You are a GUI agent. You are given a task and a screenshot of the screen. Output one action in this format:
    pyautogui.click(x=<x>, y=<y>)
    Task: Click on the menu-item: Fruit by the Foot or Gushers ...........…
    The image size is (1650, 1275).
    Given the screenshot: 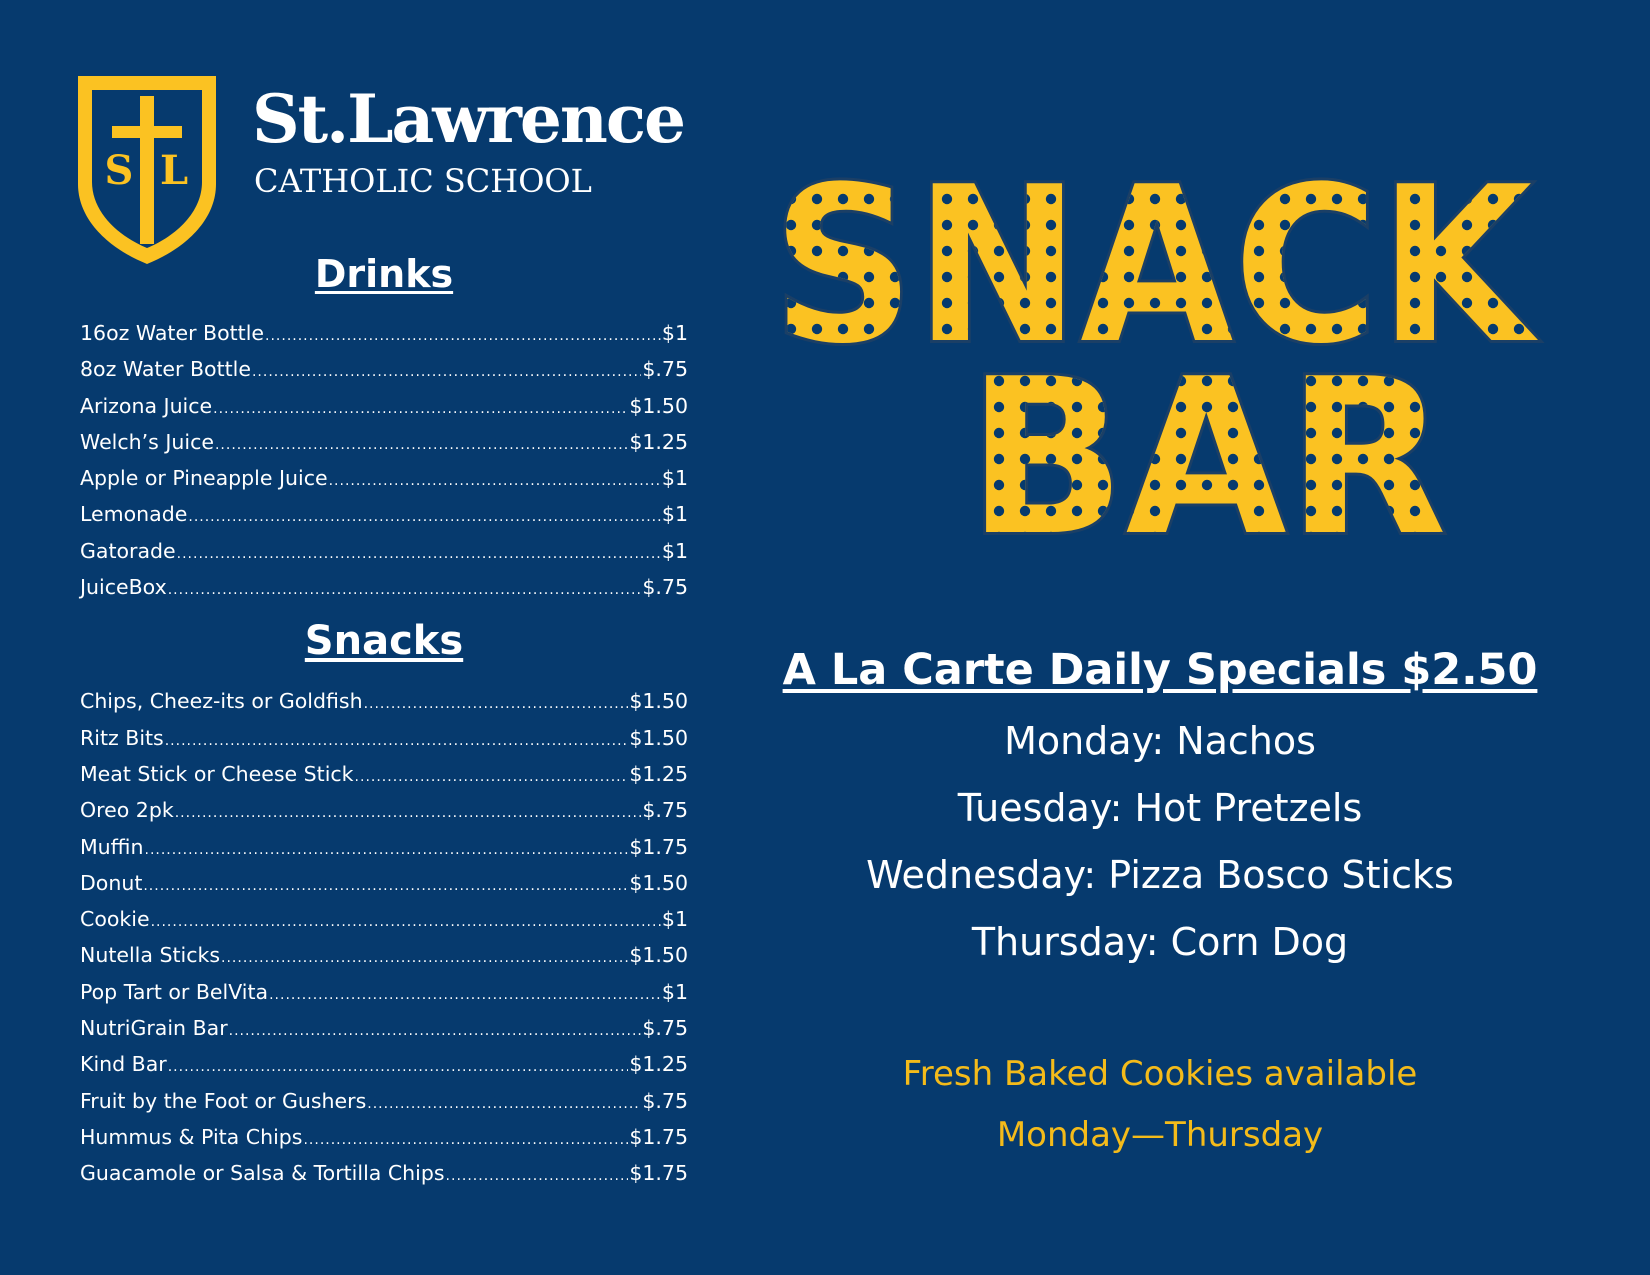 What is the action you would take?
    pyautogui.click(x=384, y=1101)
    